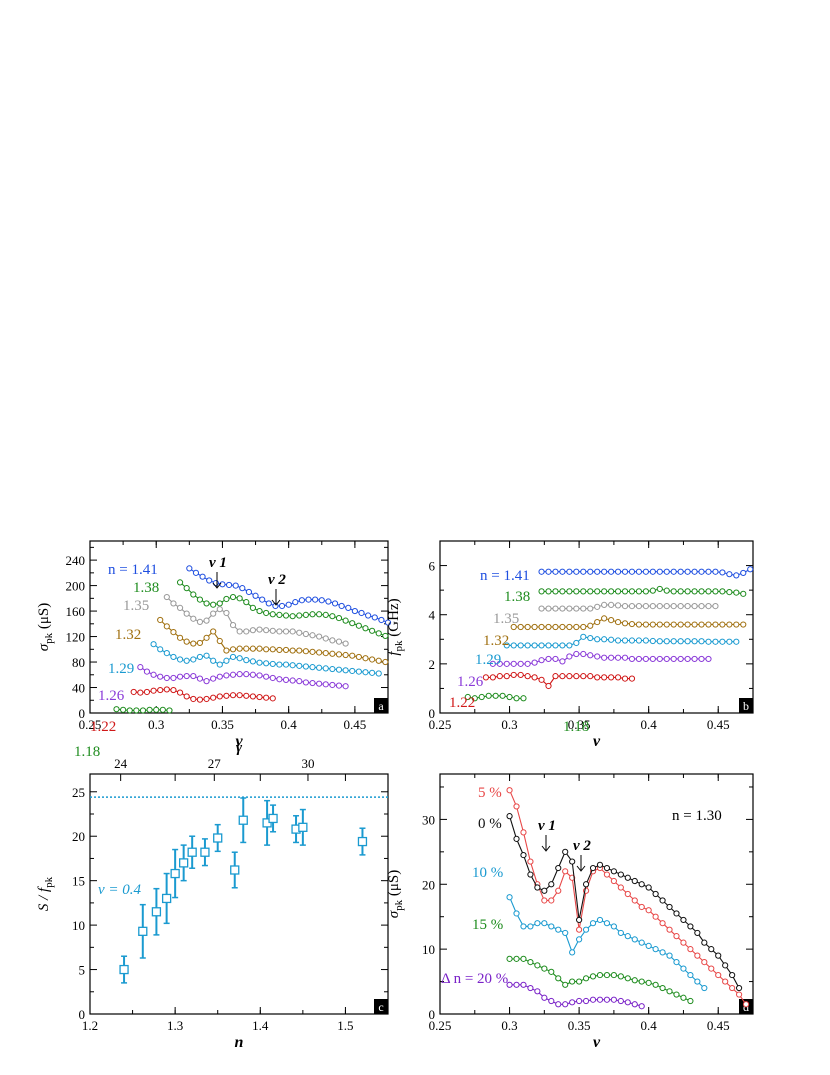 The width and height of the screenshot is (830, 1075). Describe the element at coordinates (381, 1006) in the screenshot. I see `panel-letter-box` at that location.